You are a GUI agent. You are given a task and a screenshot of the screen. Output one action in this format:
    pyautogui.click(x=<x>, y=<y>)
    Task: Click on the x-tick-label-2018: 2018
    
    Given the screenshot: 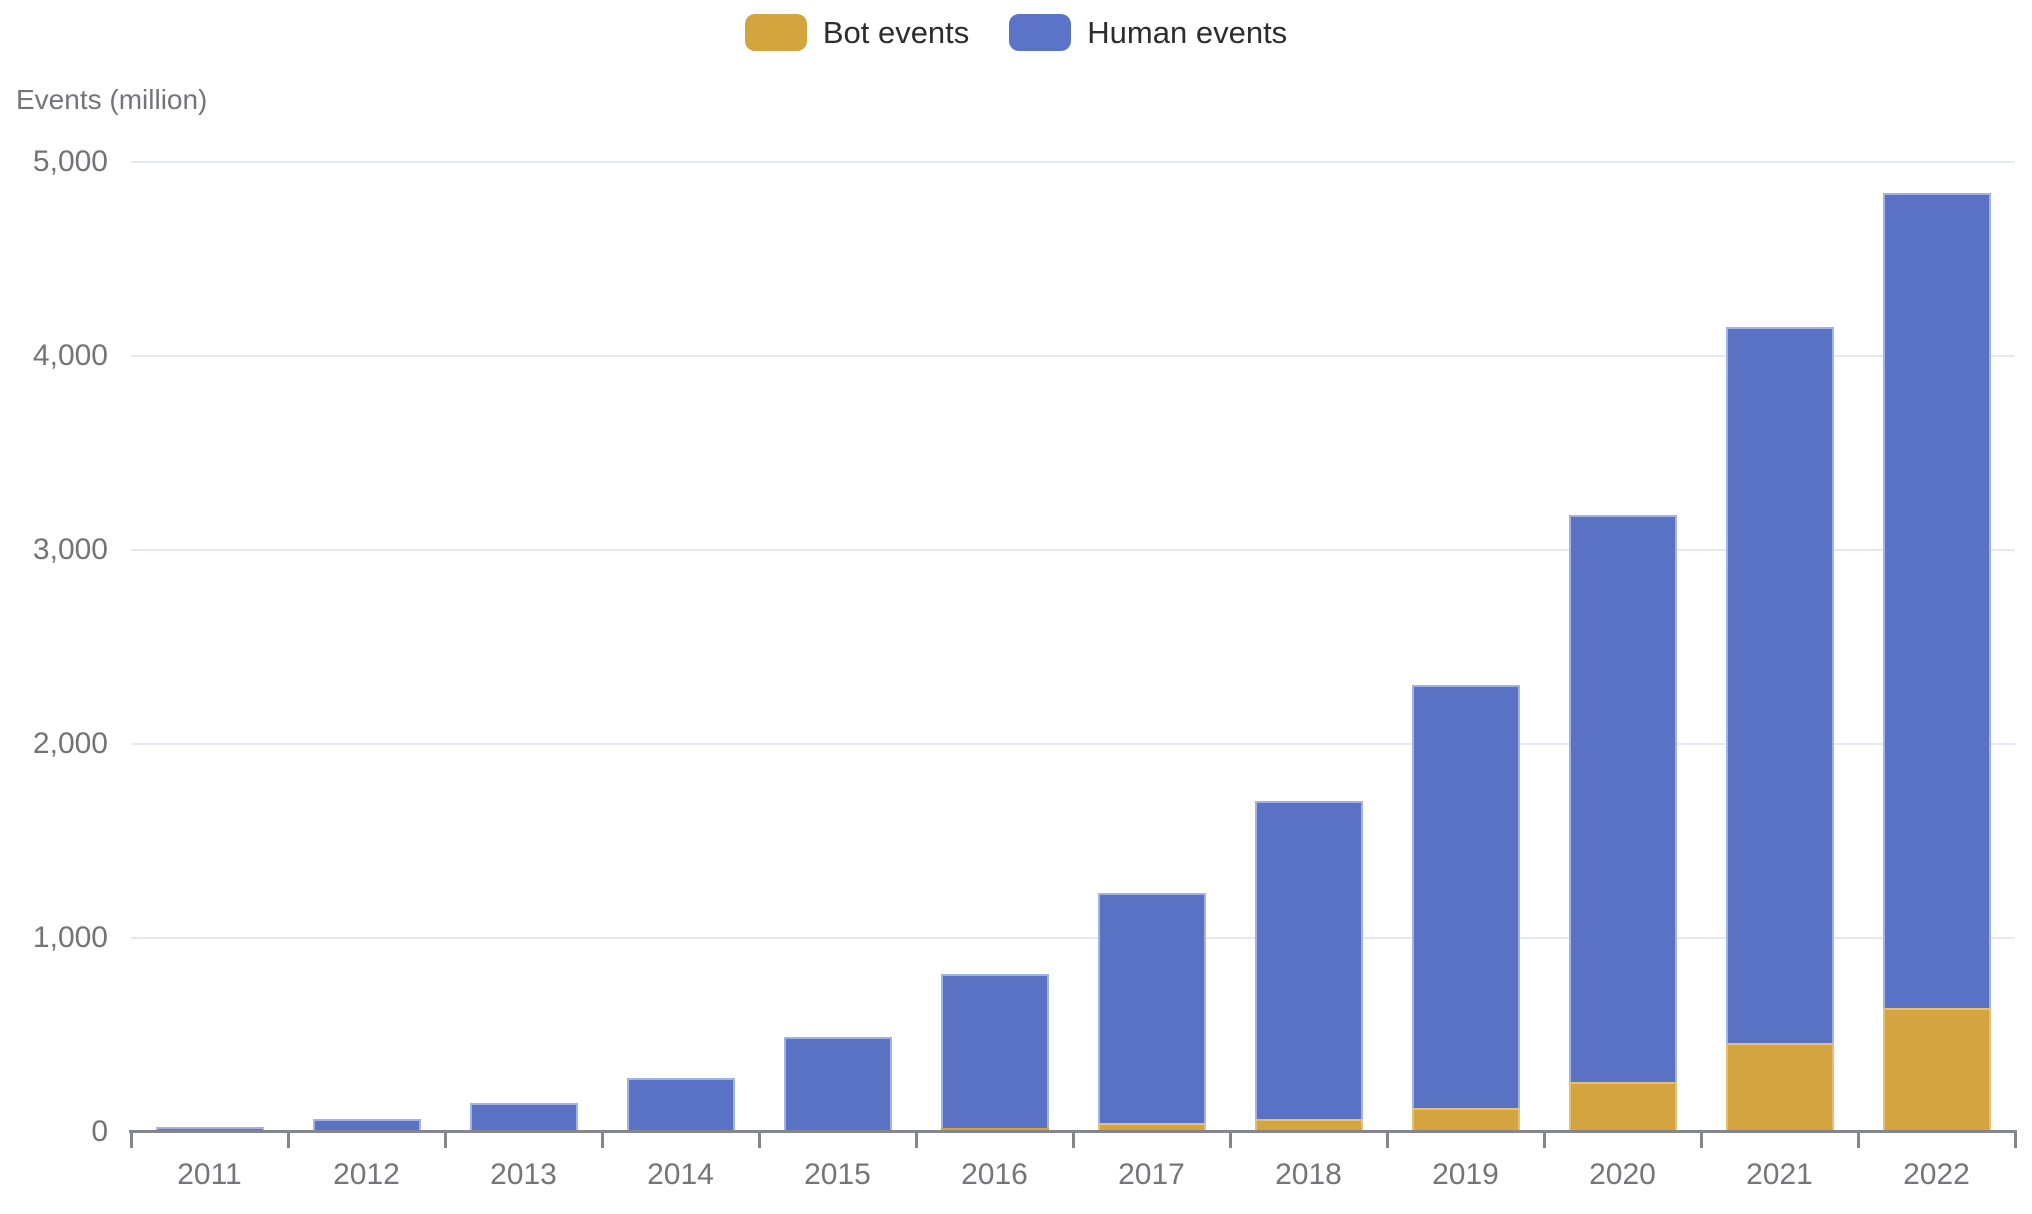 What is the action you would take?
    pyautogui.click(x=1308, y=1174)
    